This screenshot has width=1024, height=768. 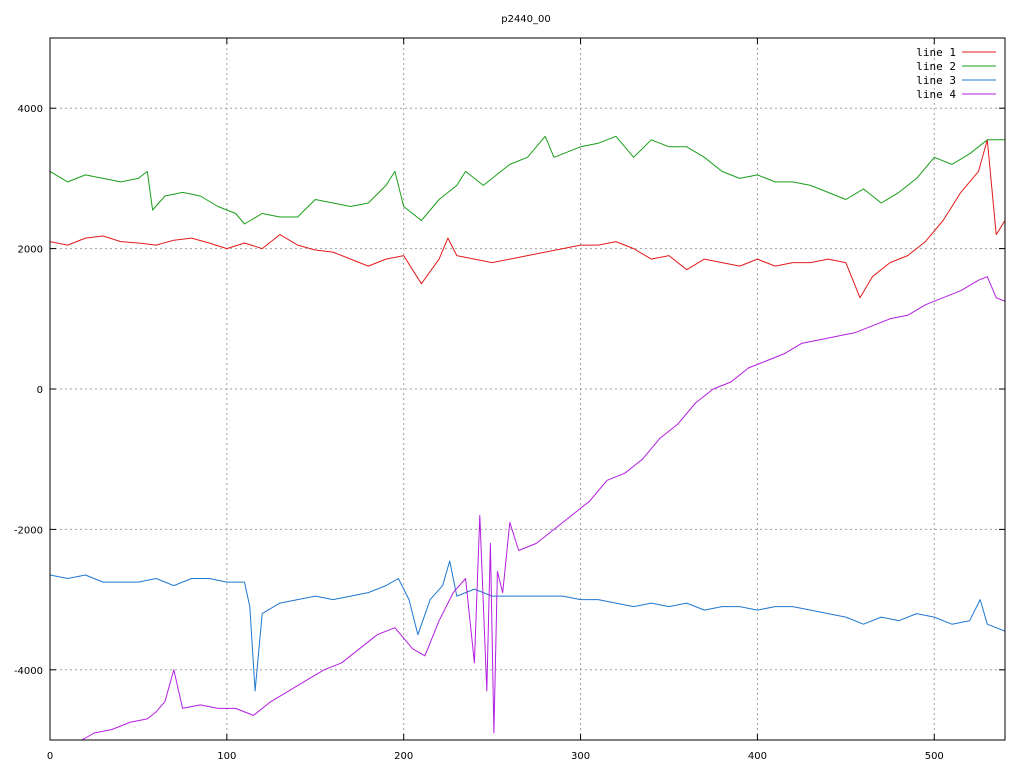 I want to click on y-tick-label: 0, so click(x=40, y=390).